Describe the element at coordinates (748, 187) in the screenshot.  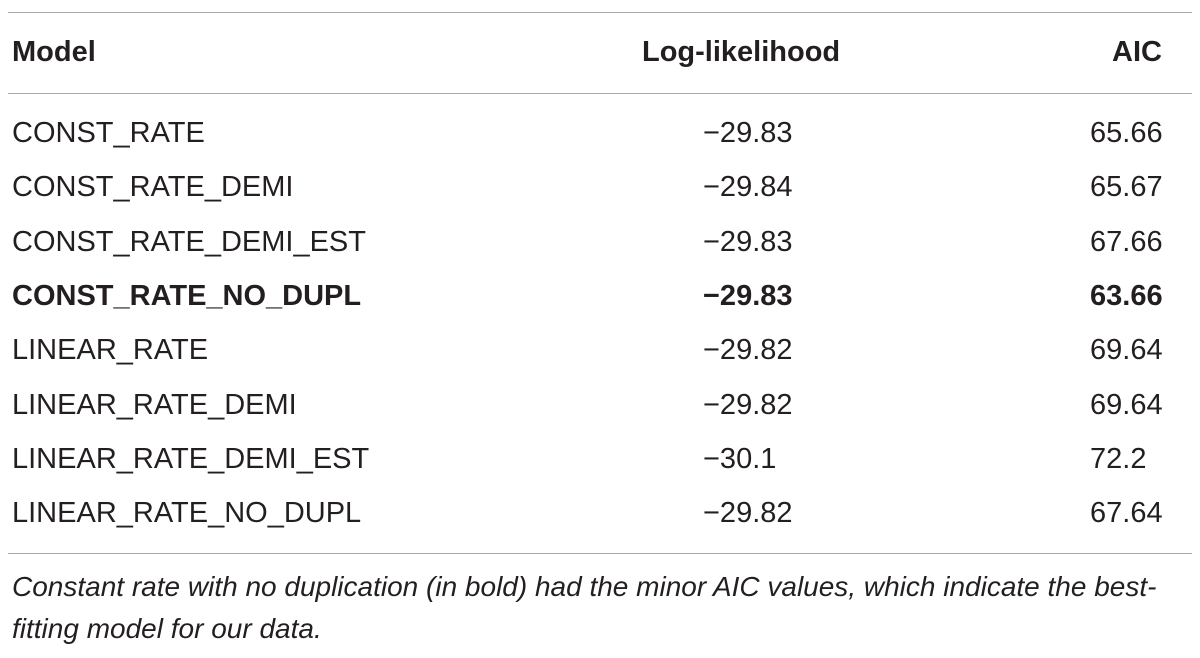
I see `table-cell: −29.84` at that location.